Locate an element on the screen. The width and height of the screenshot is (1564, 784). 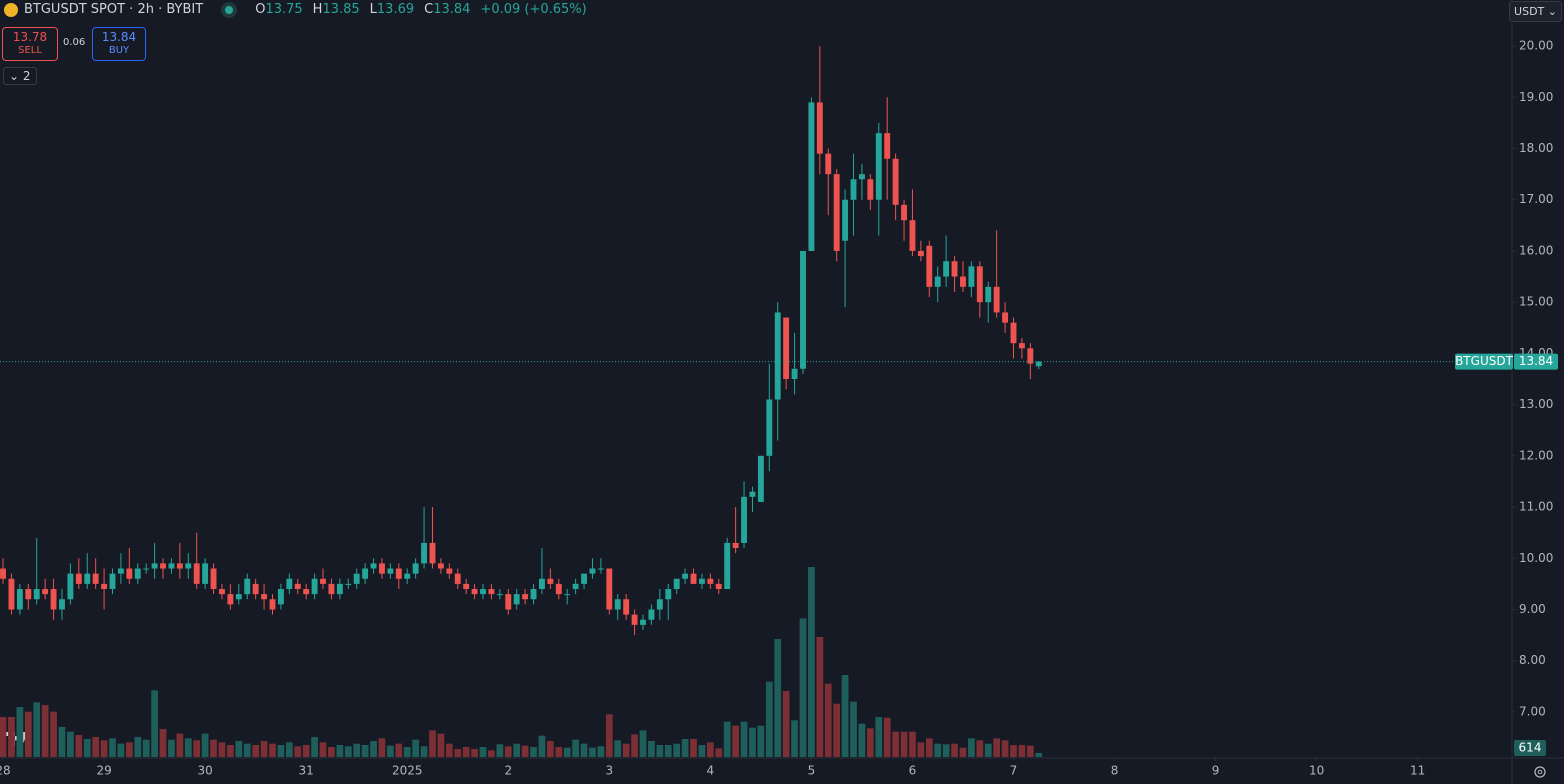
sell-button: 13.78 SELL is located at coordinates (30, 44).